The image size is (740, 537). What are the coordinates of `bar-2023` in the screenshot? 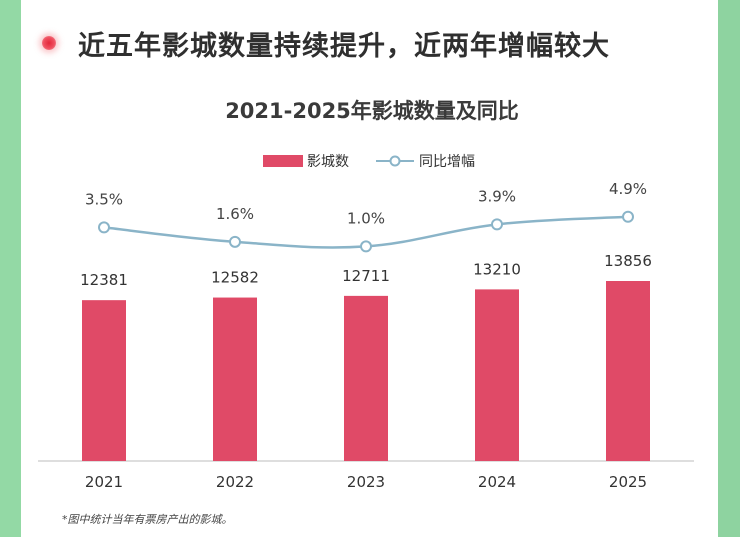 It's located at (366, 378).